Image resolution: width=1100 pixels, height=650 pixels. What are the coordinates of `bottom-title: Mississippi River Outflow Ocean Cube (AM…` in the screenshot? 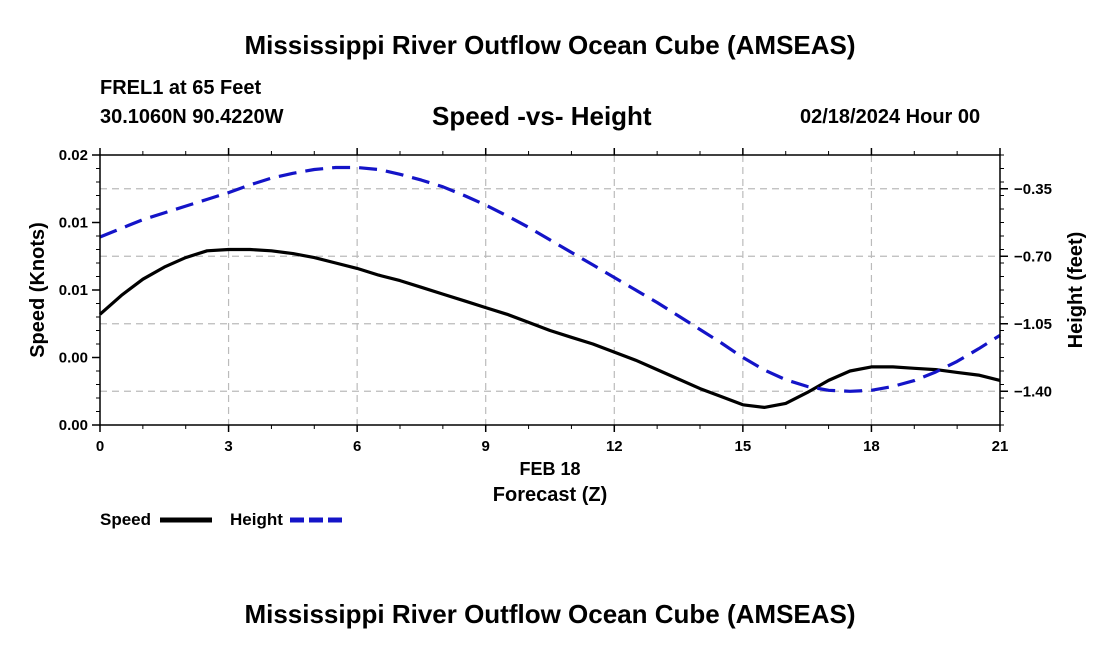 It's located at (550, 614).